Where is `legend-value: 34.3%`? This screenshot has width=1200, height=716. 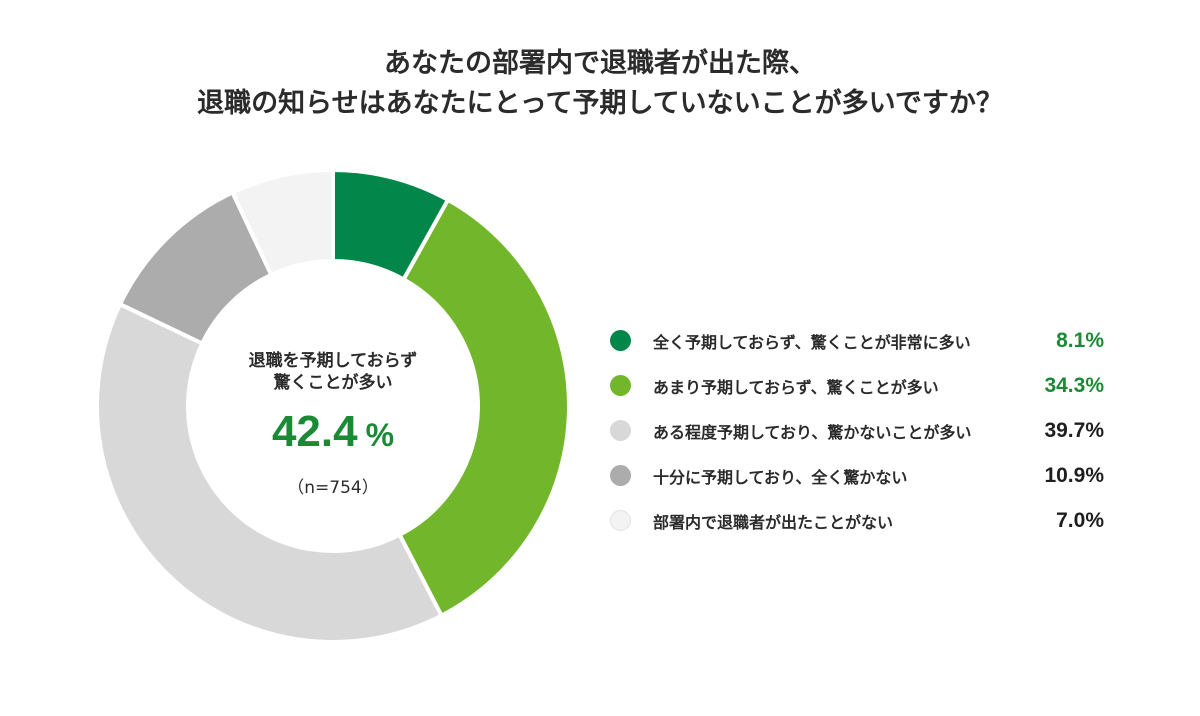 legend-value: 34.3% is located at coordinates (1074, 385).